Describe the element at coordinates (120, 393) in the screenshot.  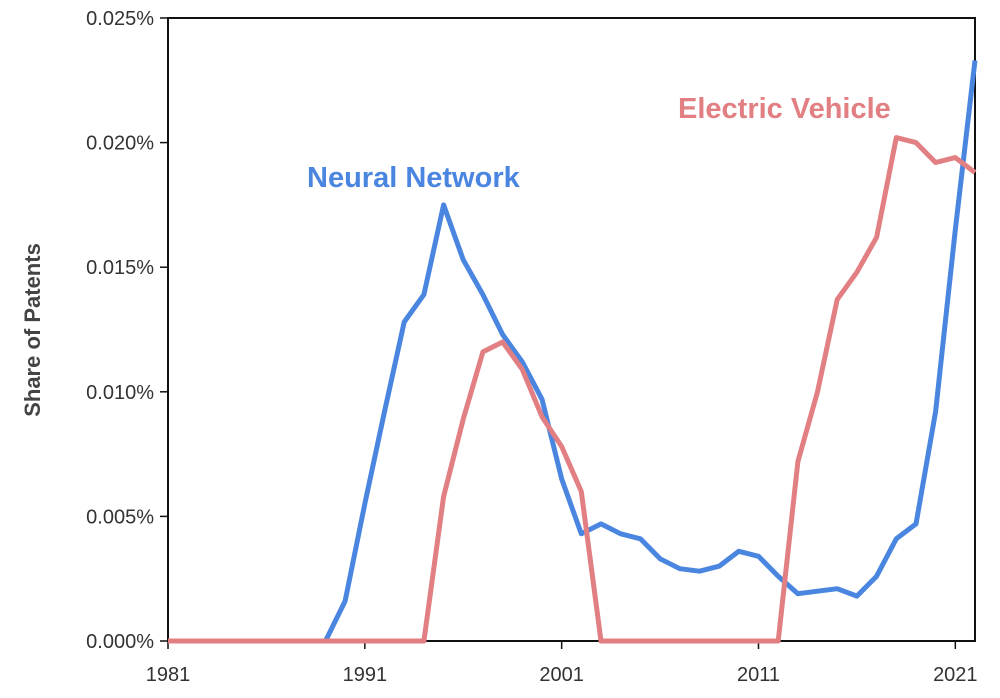
I see `y-tick-label: 0.010%` at that location.